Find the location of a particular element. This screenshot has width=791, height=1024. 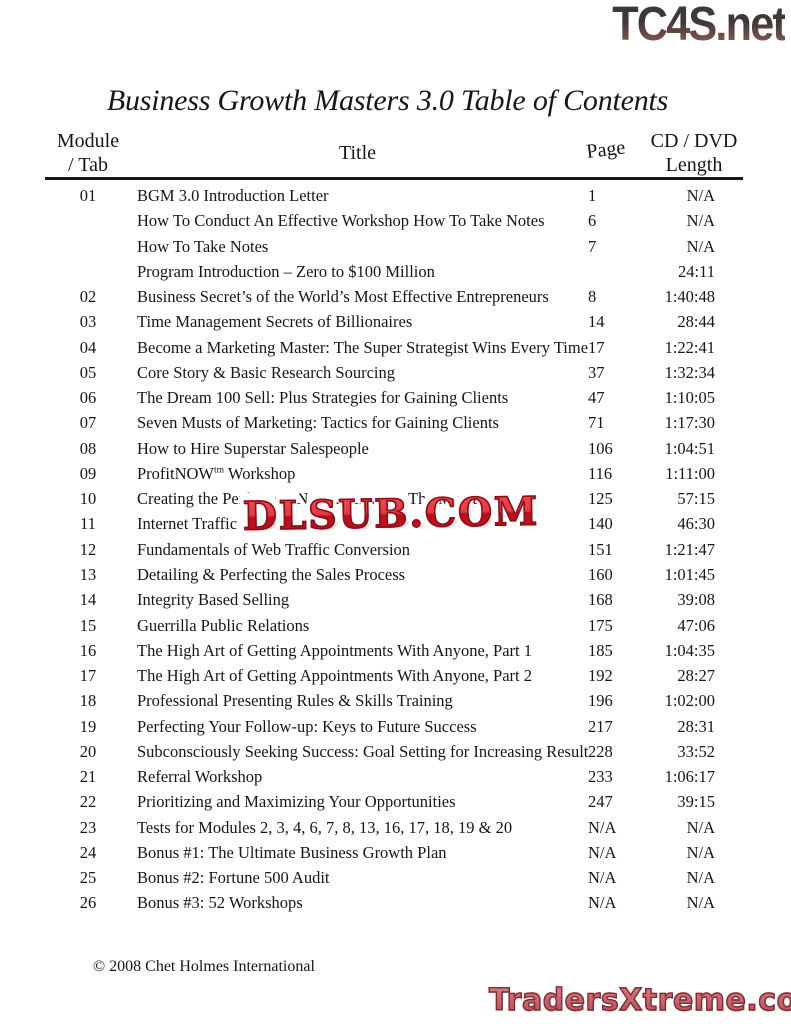

cell-title: Core Story & Basic Research Sourcing is located at coordinates (266, 372).